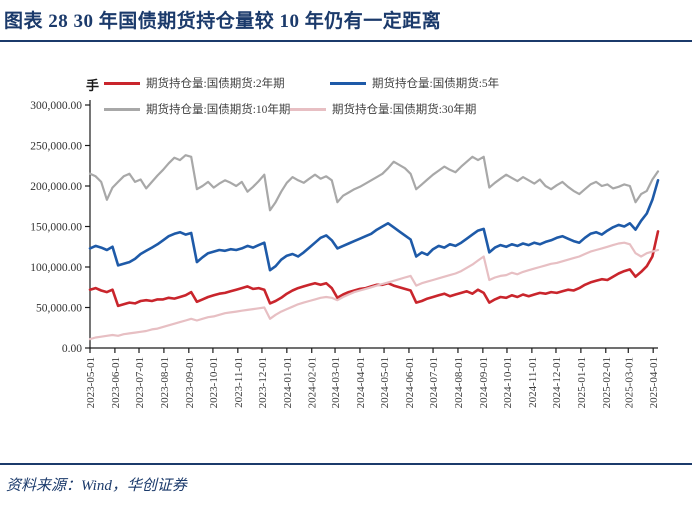 This screenshot has width=692, height=513. What do you see at coordinates (122, 109) in the screenshot?
I see `legend-swatch-10y-icon` at bounding box center [122, 109].